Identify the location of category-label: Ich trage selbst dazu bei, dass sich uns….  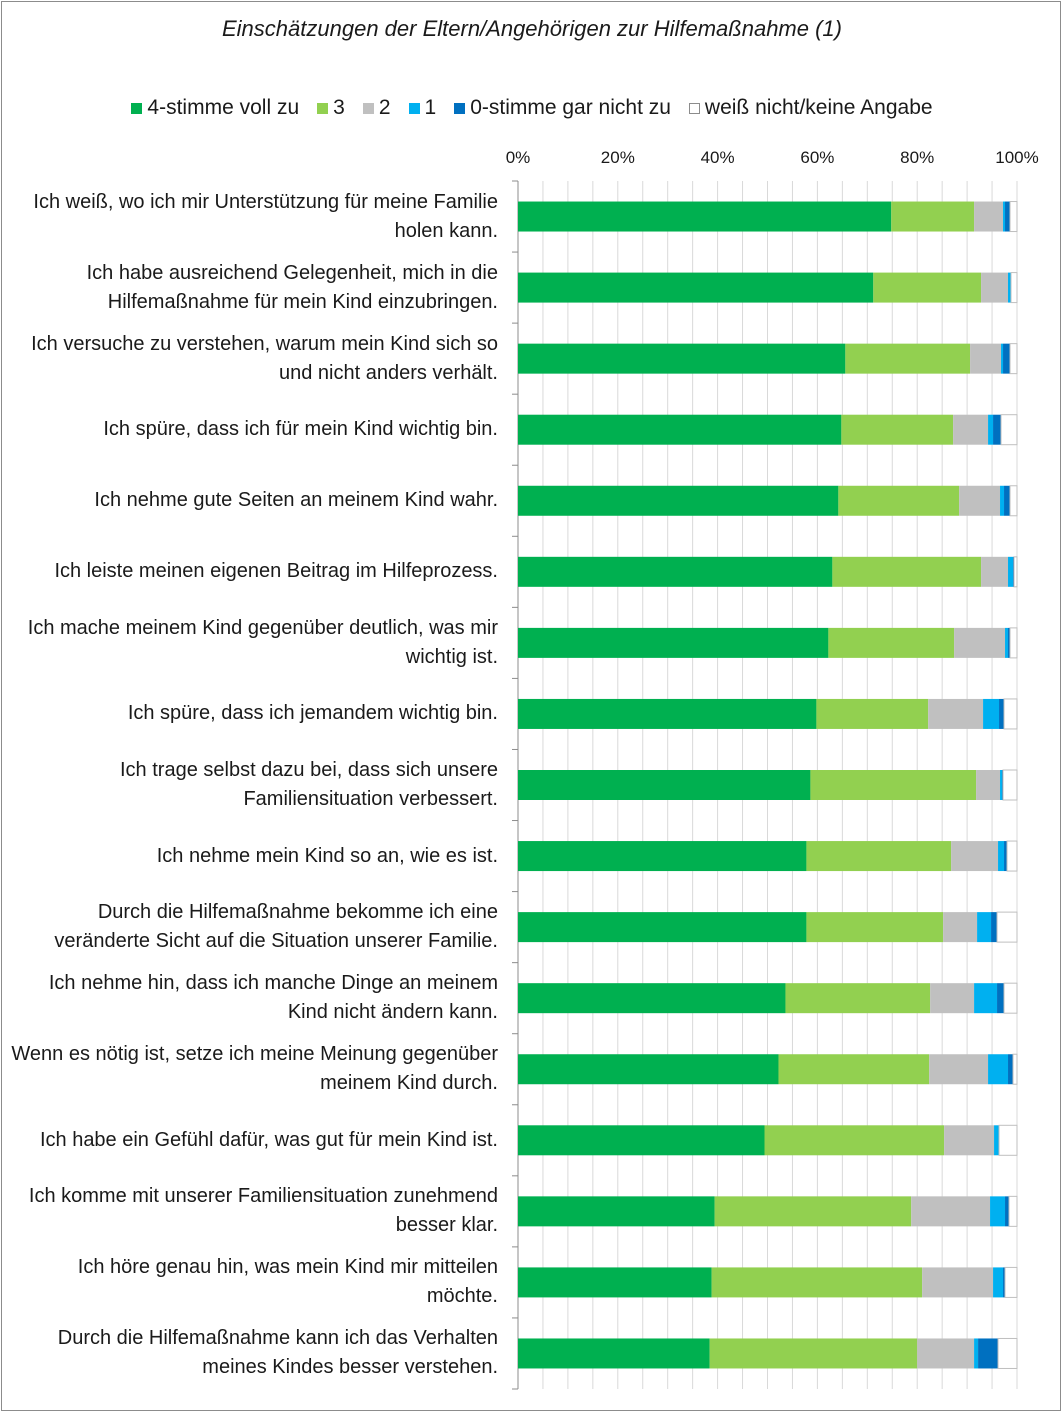
(309, 784).